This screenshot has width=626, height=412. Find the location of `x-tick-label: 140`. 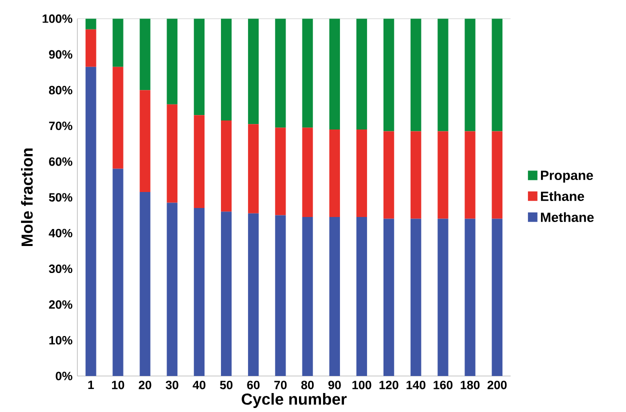

x-tick-label: 140 is located at coordinates (416, 385).